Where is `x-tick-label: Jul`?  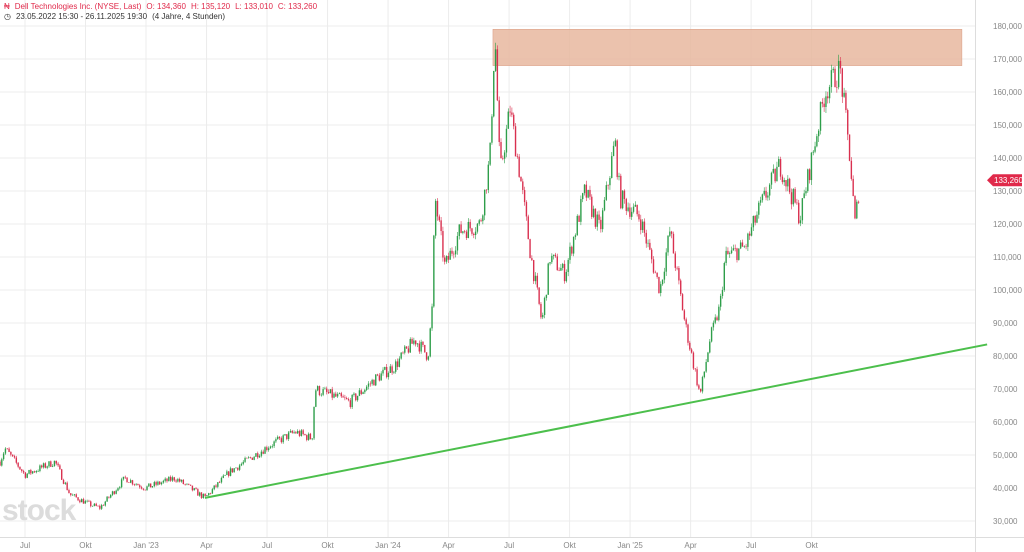 x-tick-label: Jul is located at coordinates (509, 545).